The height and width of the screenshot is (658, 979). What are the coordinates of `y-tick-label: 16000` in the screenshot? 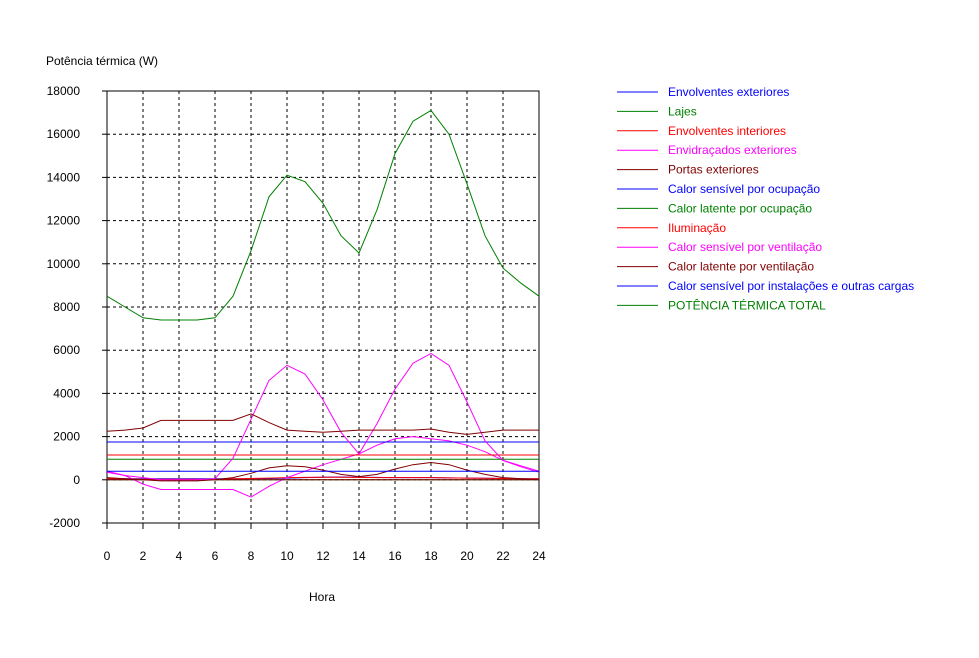 It's located at (64, 134).